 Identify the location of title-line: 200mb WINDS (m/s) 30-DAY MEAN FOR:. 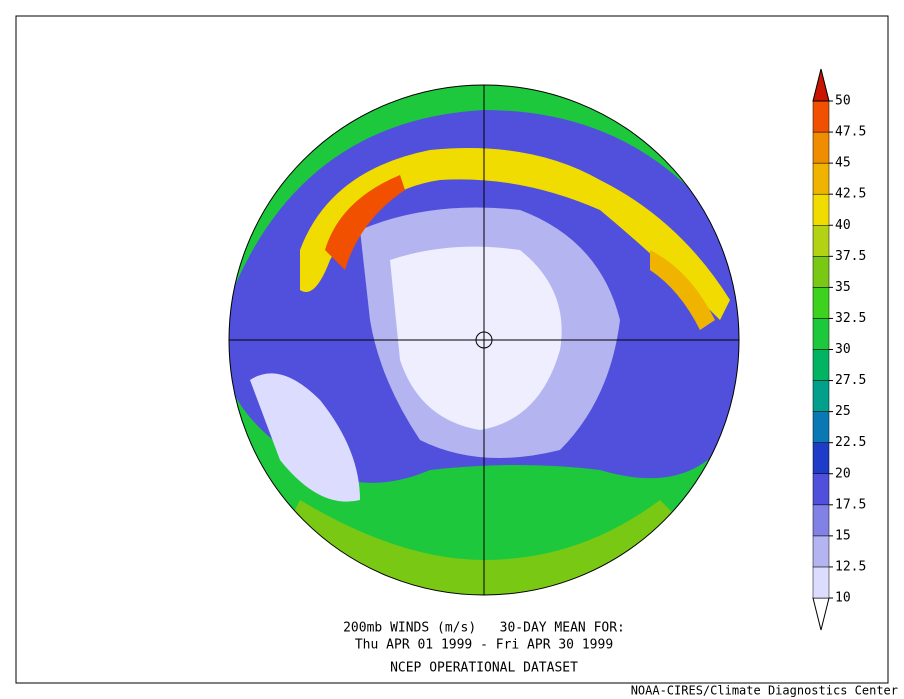
(484, 628).